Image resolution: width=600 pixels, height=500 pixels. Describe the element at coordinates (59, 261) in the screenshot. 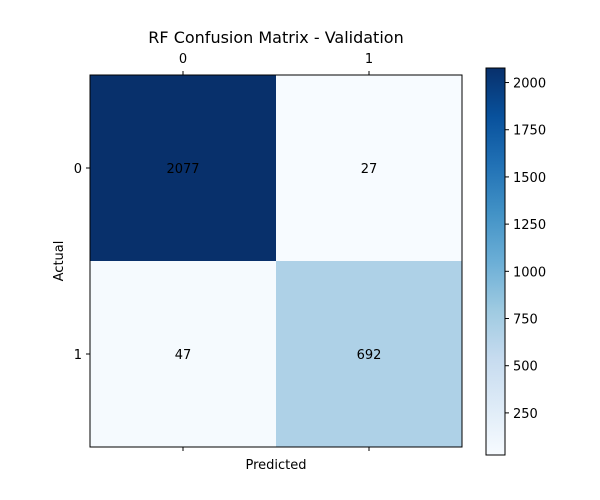

I see `y-axis-label: Actual` at that location.